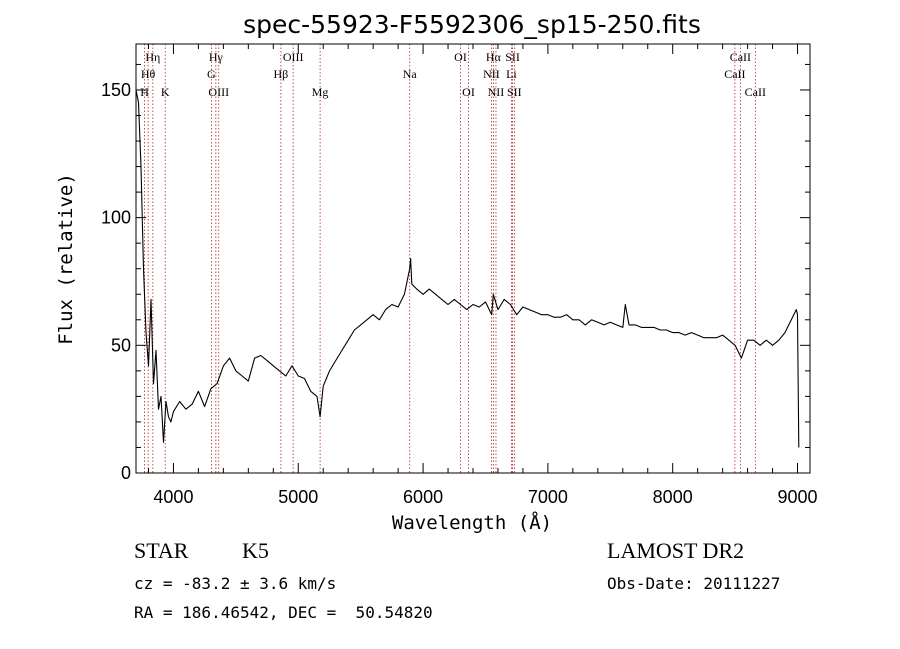 The image size is (900, 649). I want to click on coordinates-text: RA = 186.46542, DEC = 50.54820, so click(283, 612).